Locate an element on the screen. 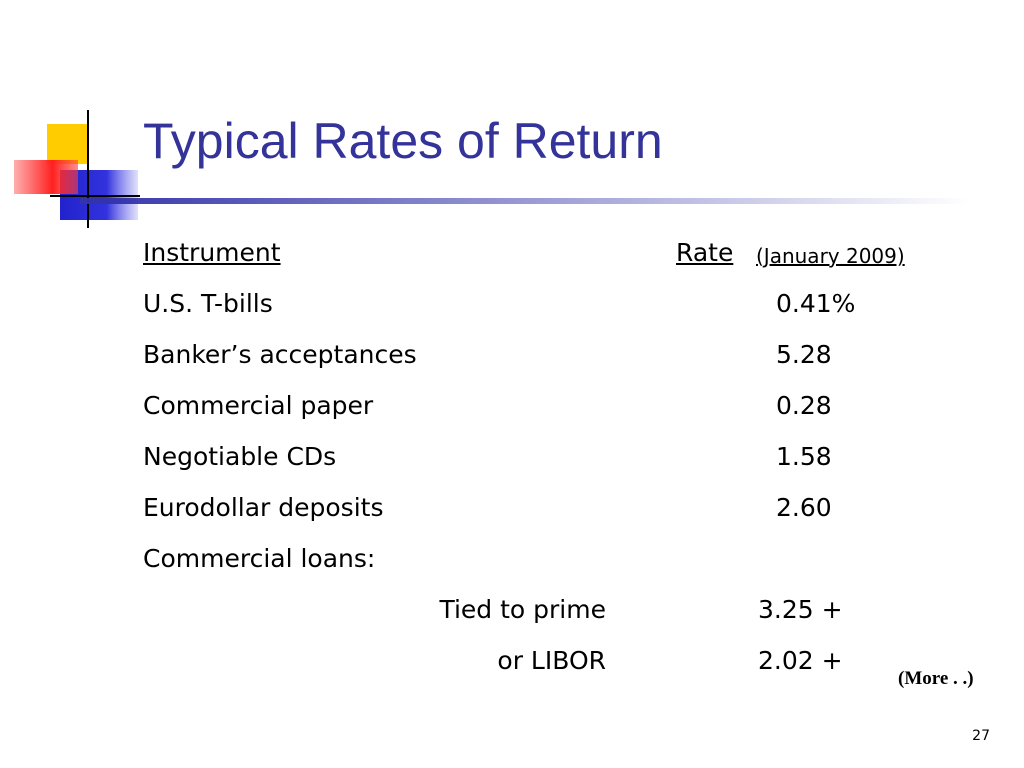 Image resolution: width=1024 pixels, height=768 pixels. header-rate-note: (January 2009) is located at coordinates (830, 256).